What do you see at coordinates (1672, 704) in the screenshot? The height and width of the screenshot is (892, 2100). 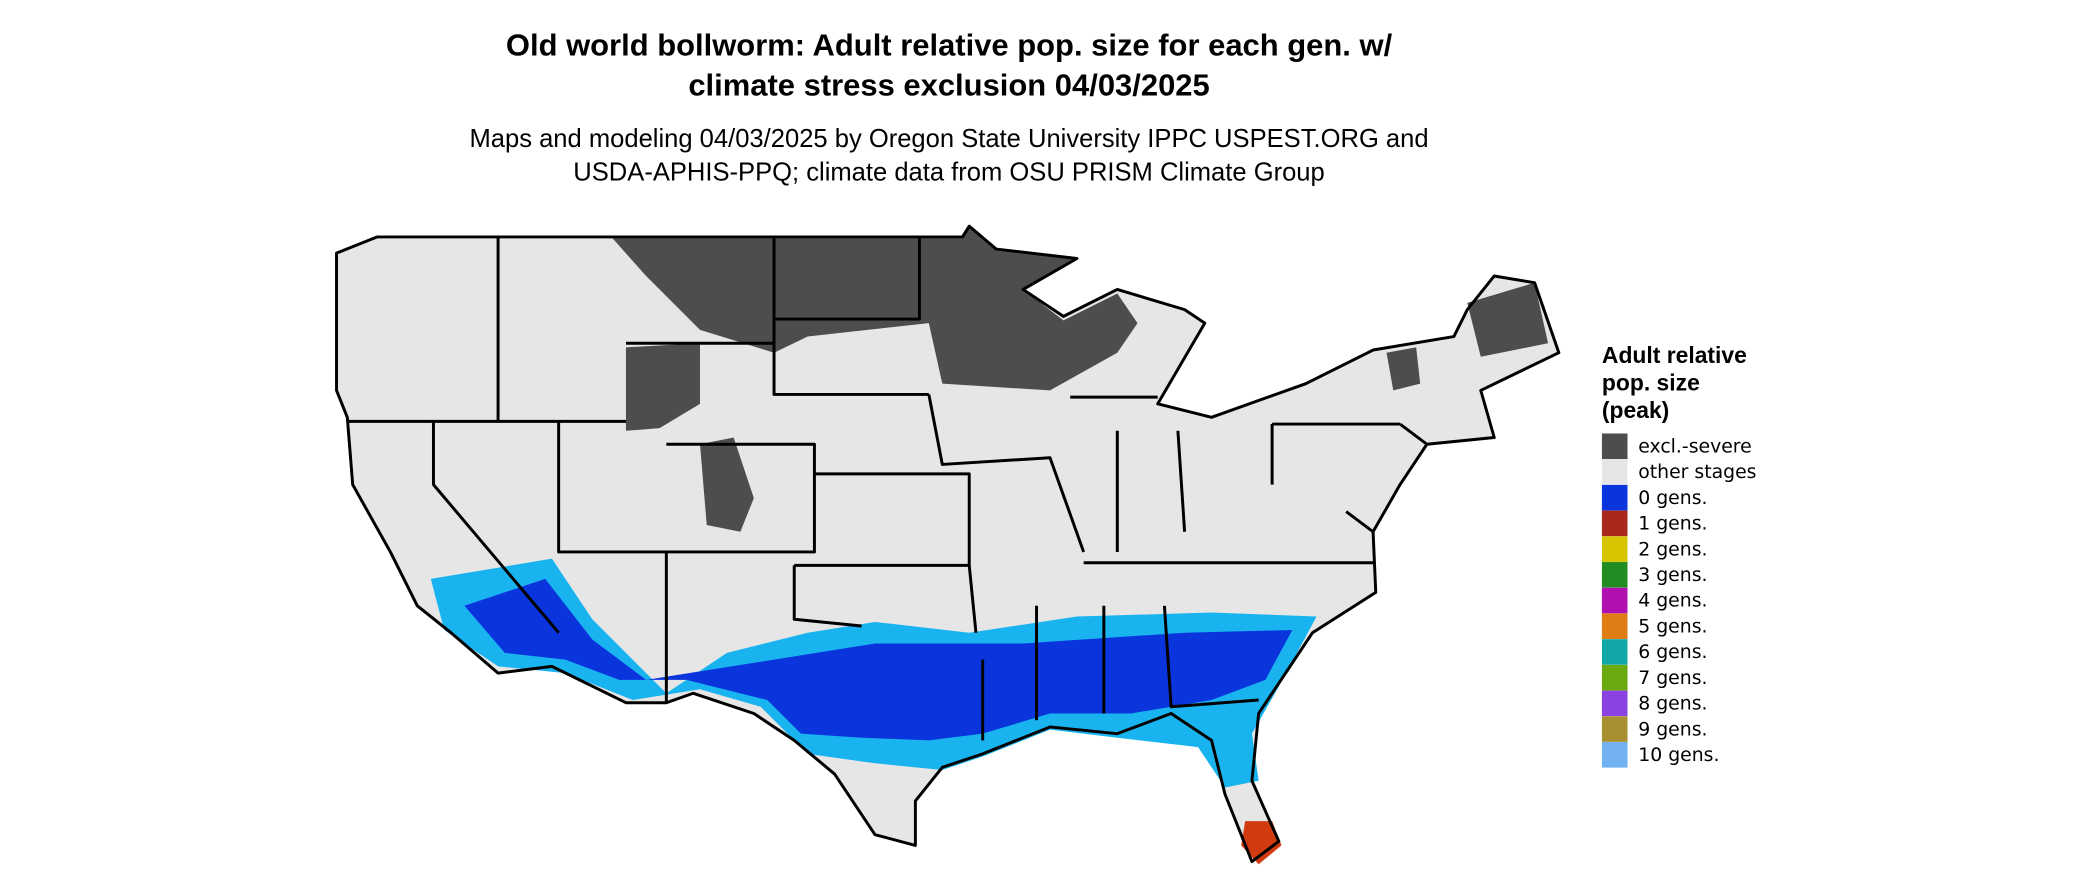 I see `legend-label: 8 gens.` at bounding box center [1672, 704].